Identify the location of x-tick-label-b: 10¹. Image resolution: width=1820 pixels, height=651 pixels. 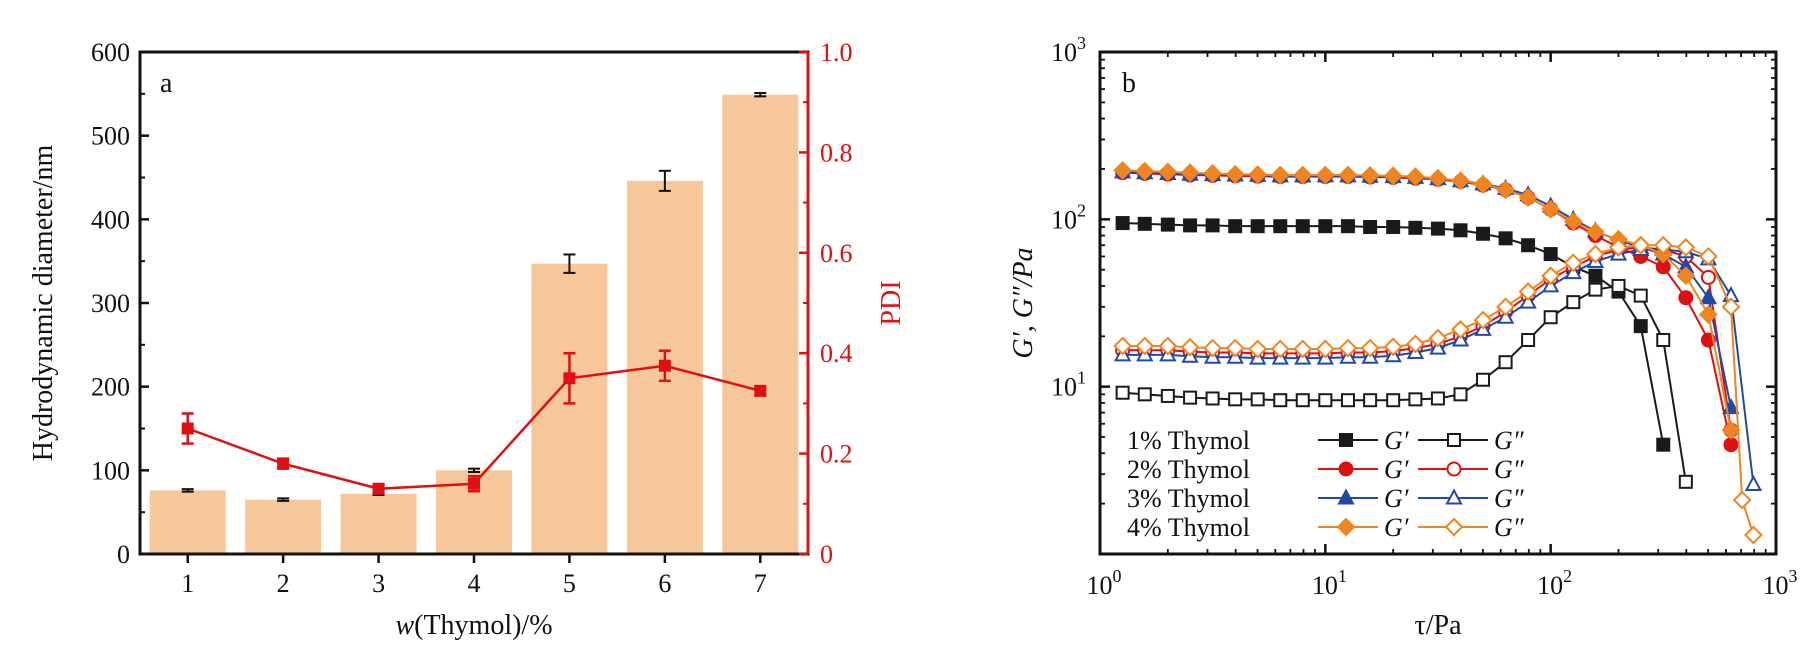
(1329, 583).